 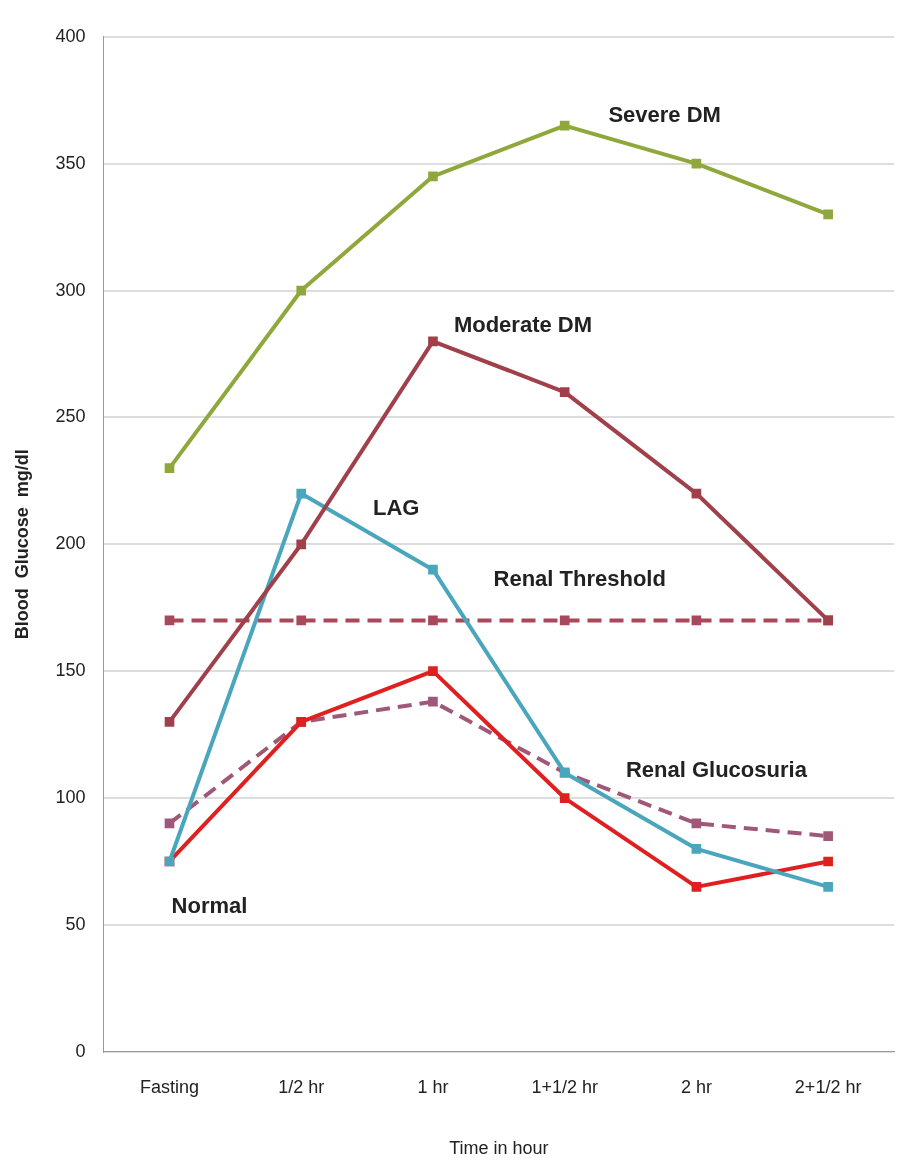 I want to click on x-tick-label: 2+1/2 hr, so click(x=828, y=1086).